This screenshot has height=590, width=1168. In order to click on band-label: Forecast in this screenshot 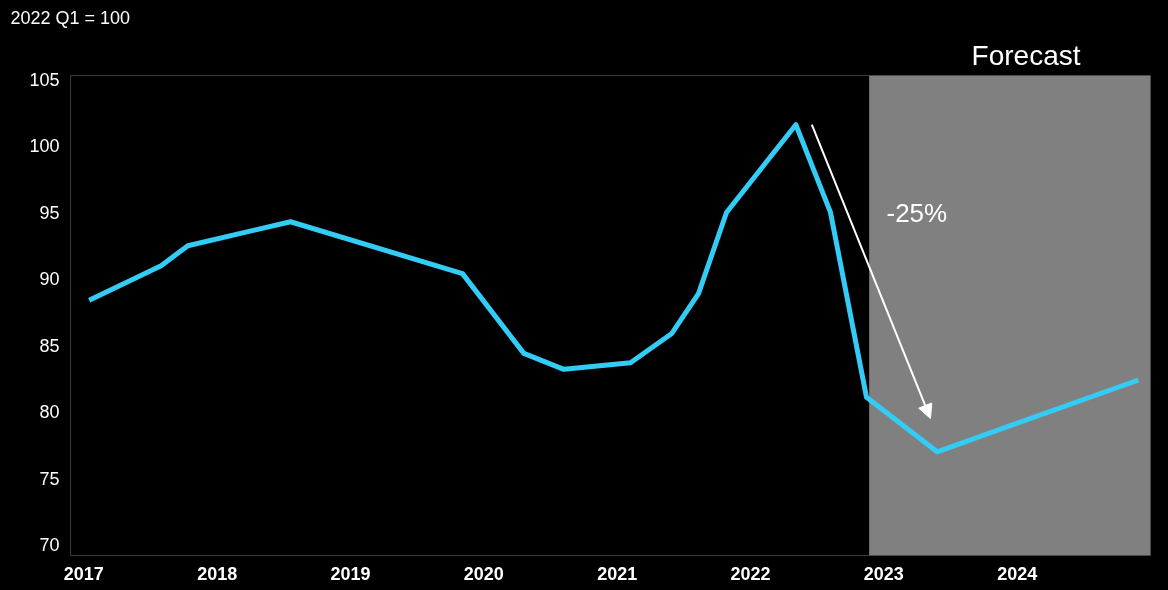, I will do `click(1026, 55)`.